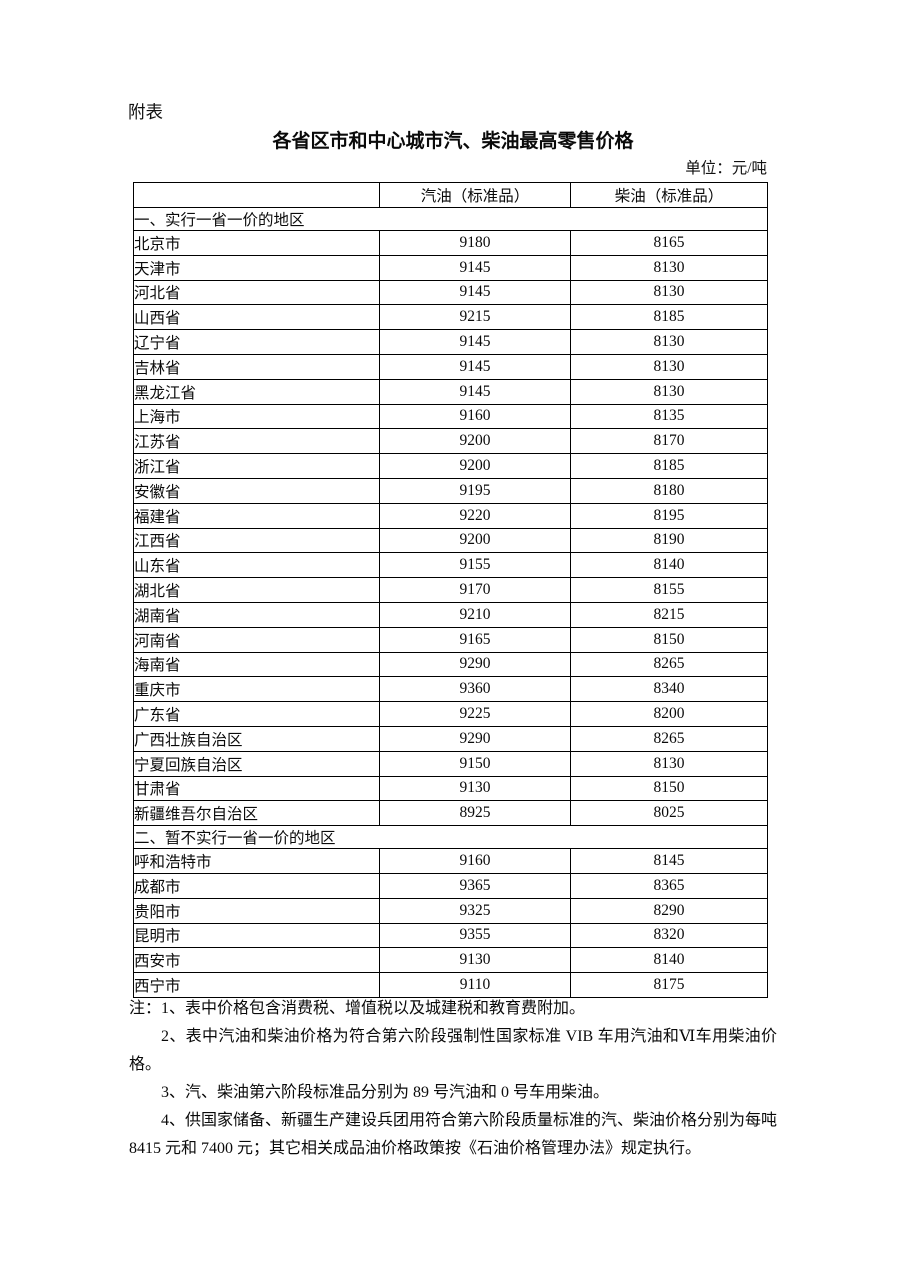 This screenshot has width=900, height=1273. What do you see at coordinates (669, 490) in the screenshot?
I see `diesel-price-cell: 8180` at bounding box center [669, 490].